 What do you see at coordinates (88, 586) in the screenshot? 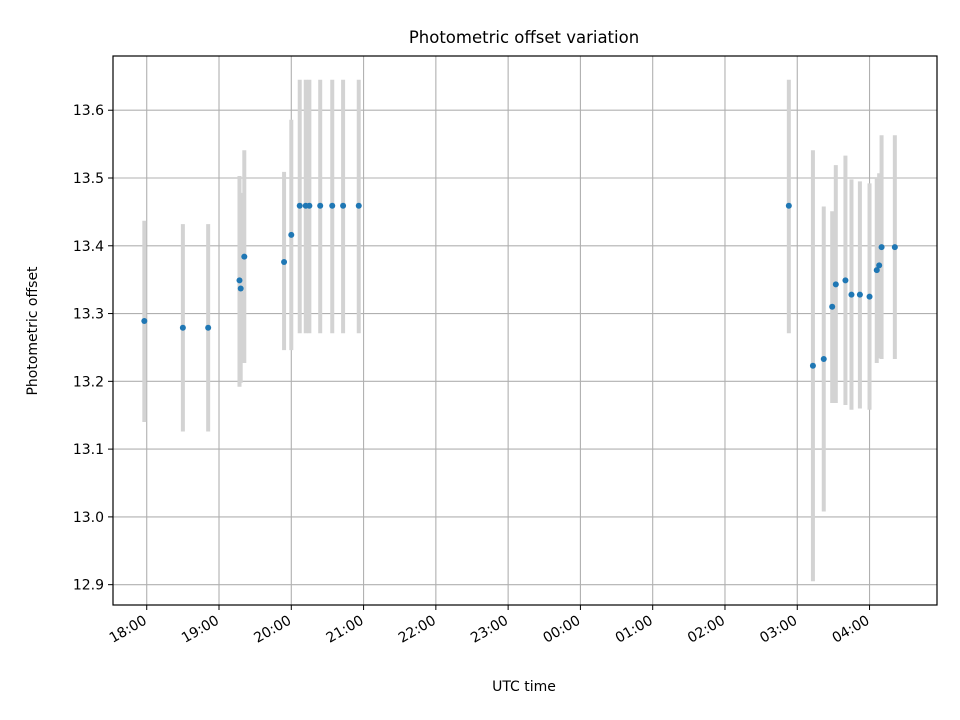
I see `y-tick-label: 12.9` at bounding box center [88, 586].